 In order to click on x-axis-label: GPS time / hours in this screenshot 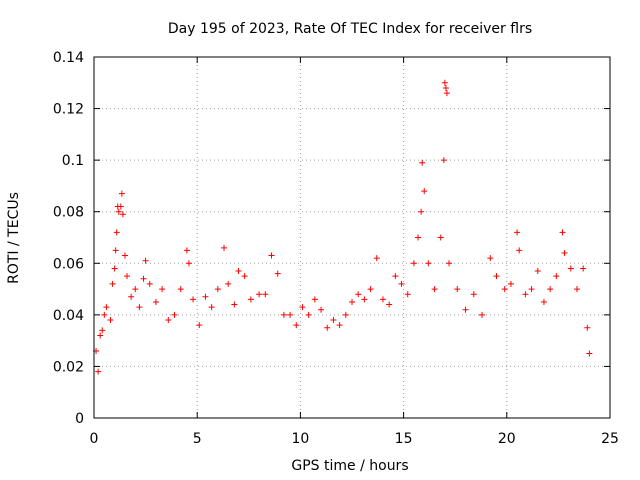, I will do `click(349, 466)`.